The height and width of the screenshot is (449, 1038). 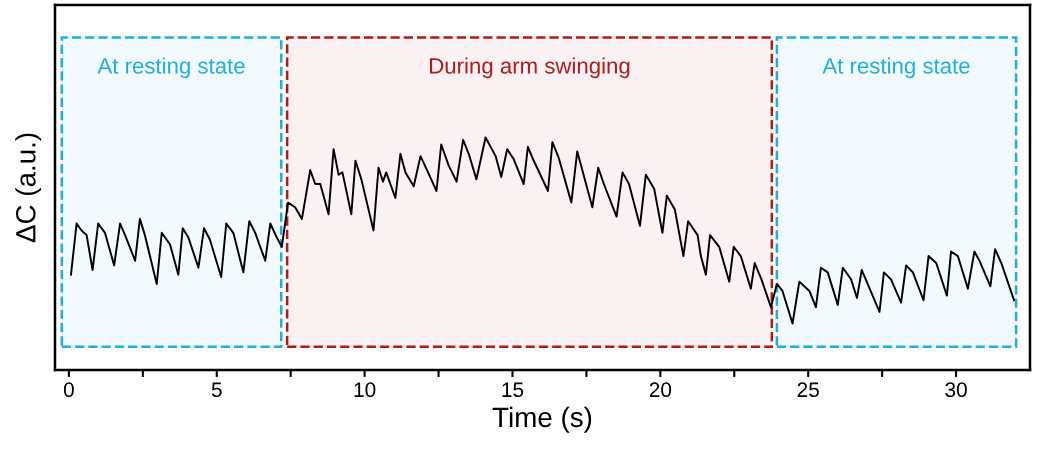 I want to click on y-axis-title: ΔC (a.u.), so click(x=28, y=188).